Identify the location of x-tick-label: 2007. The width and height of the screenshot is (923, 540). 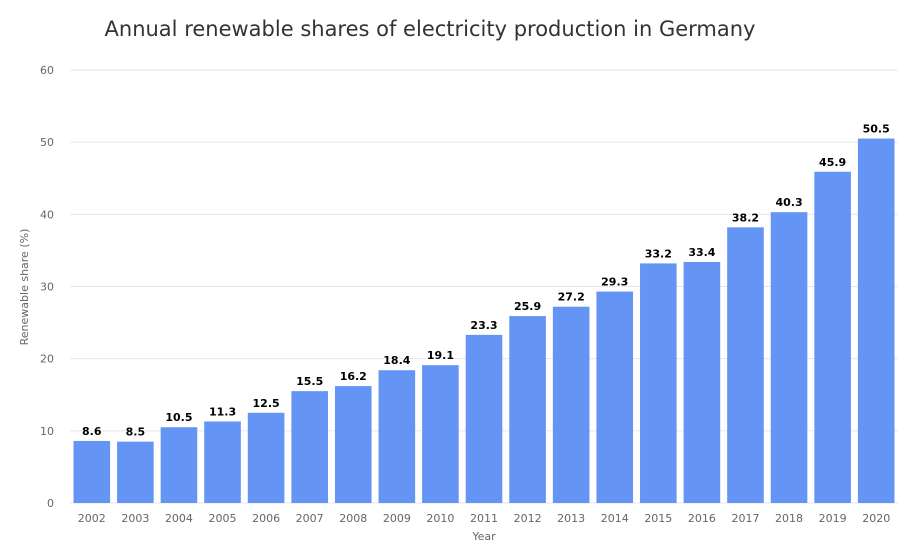
(310, 518).